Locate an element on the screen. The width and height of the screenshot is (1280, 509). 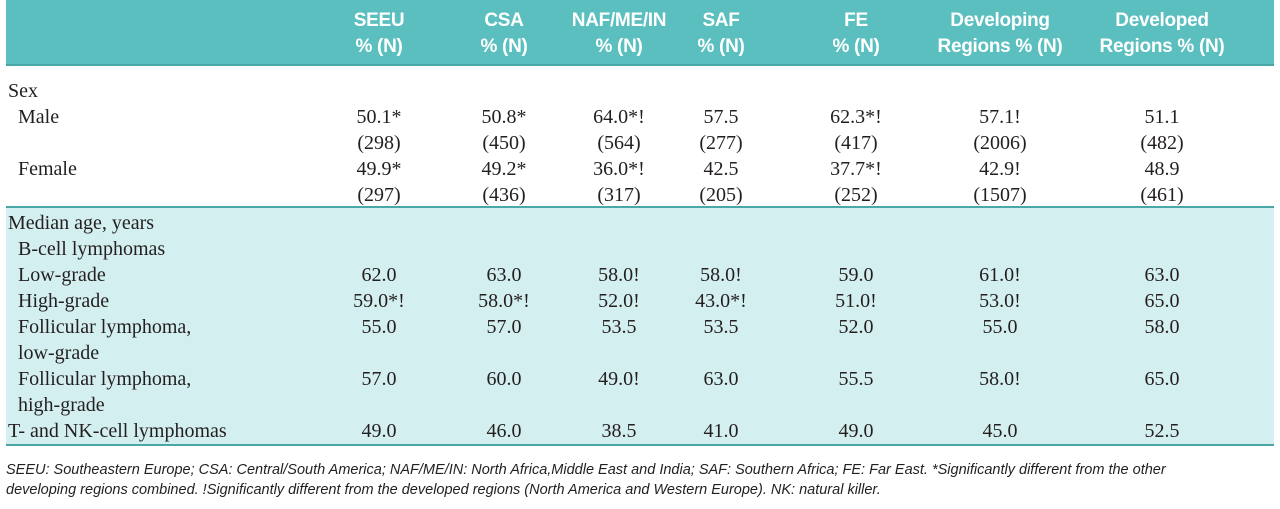
row-label-follicular-high-cont: high-grade is located at coordinates (61, 405).